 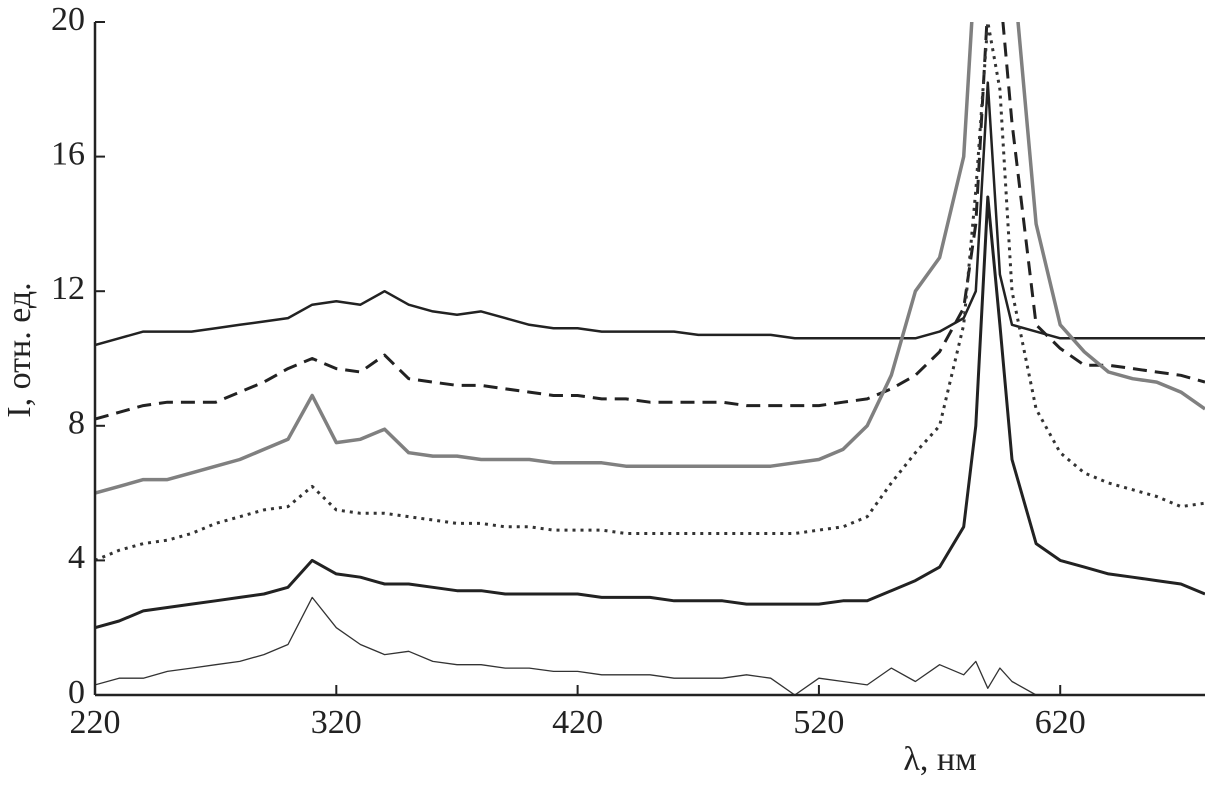 What do you see at coordinates (76, 692) in the screenshot?
I see `y-tick-label: 0` at bounding box center [76, 692].